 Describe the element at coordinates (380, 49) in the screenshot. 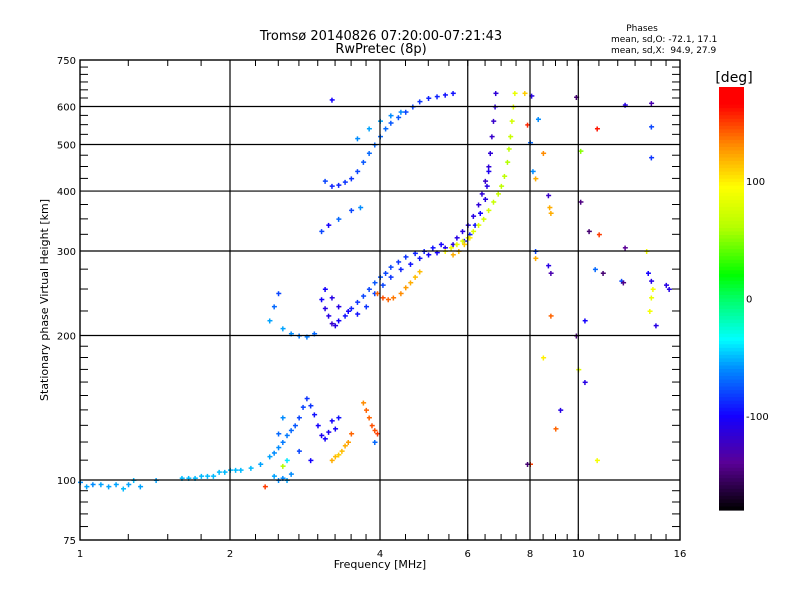

I see `chart-subtitle: RwPretec (8p)` at that location.